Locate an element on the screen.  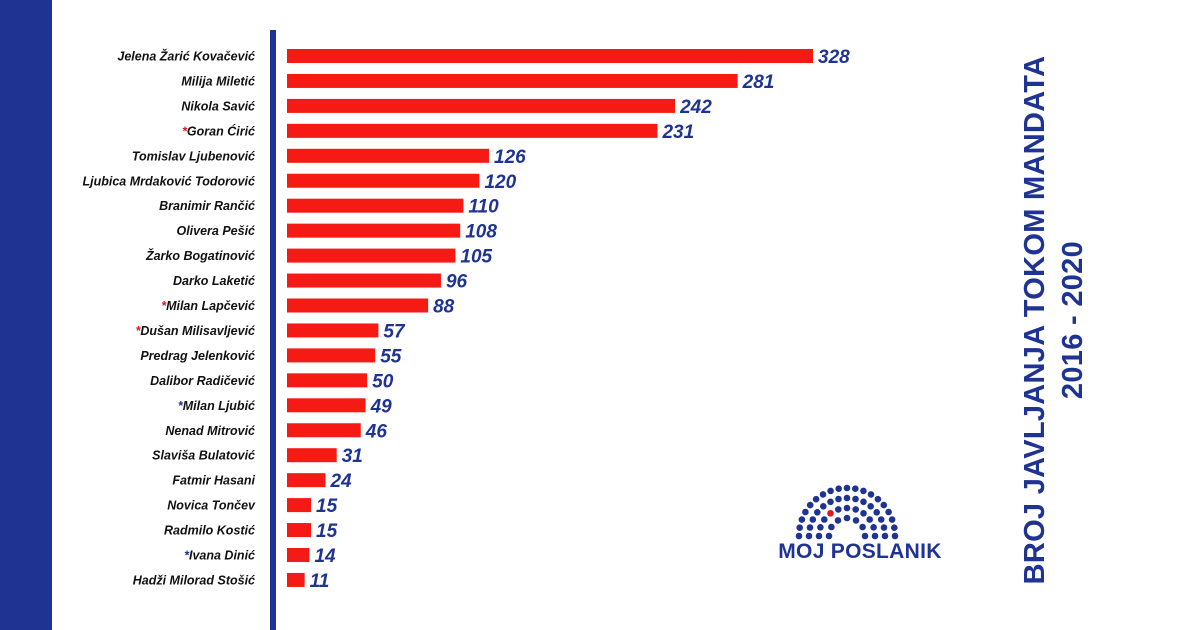
value-label: 126 is located at coordinates (510, 157).